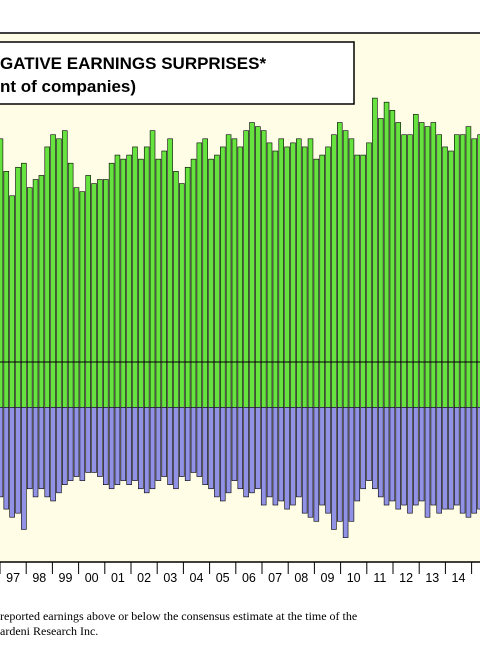  What do you see at coordinates (144, 578) in the screenshot?
I see `x-tick-label: 02` at bounding box center [144, 578].